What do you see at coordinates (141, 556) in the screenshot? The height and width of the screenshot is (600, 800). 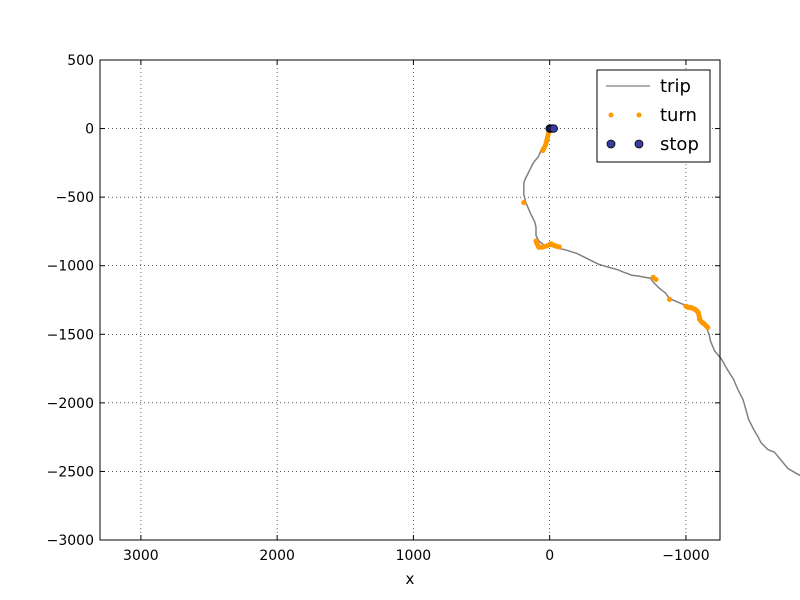 I see `x-tick-label: 3000` at bounding box center [141, 556].